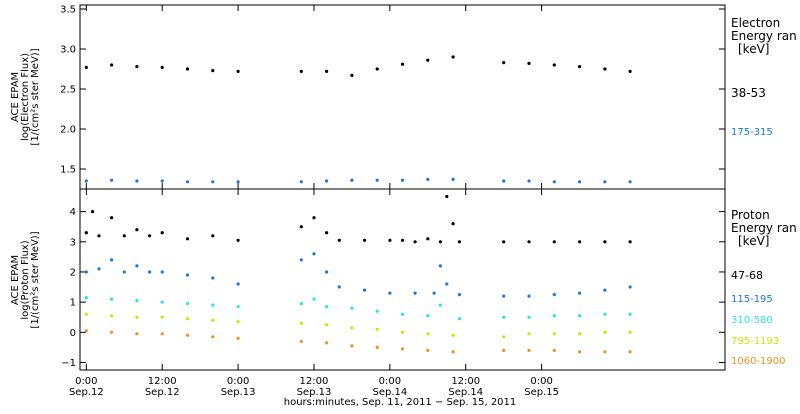 Image resolution: width=800 pixels, height=414 pixels. Describe the element at coordinates (541, 392) in the screenshot. I see `x-tick-date-label: Sep.15` at that location.